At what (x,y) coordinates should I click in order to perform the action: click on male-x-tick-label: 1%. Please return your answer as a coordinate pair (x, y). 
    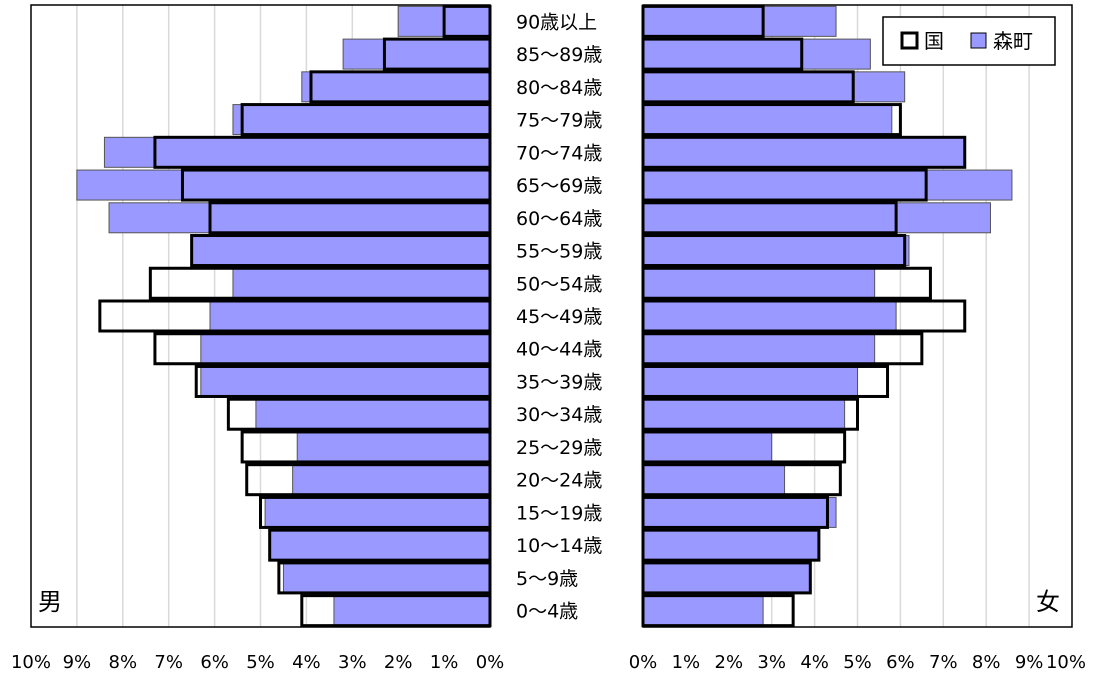
    Looking at the image, I should click on (444, 662).